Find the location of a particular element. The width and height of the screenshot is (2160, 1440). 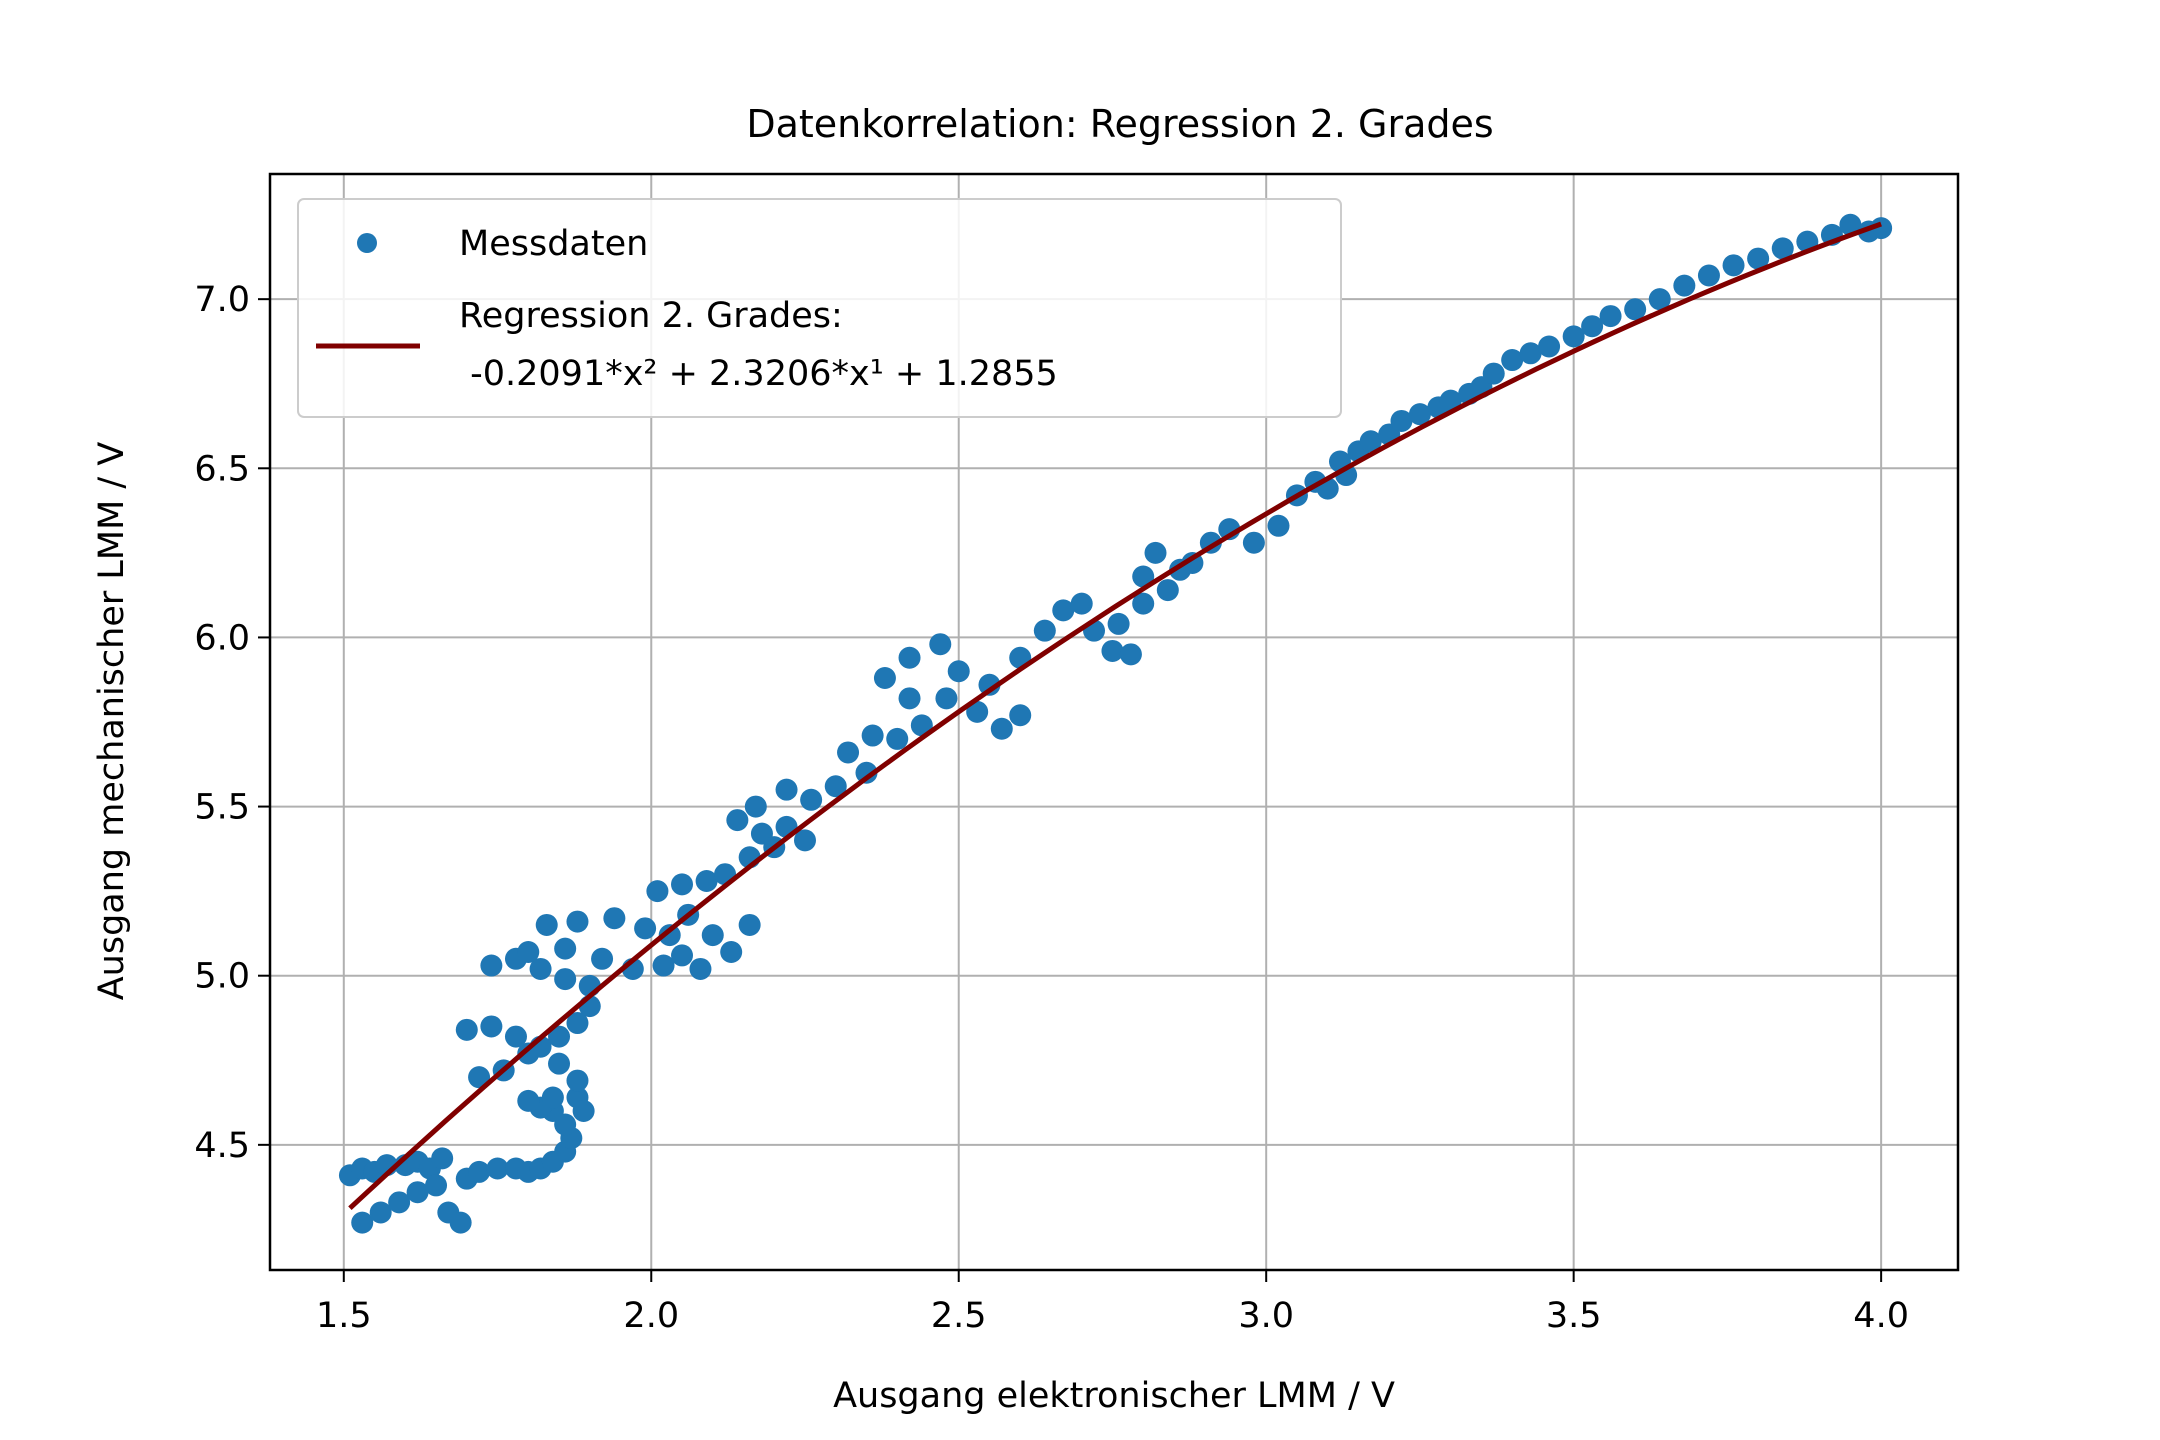

chart-title: Datenkorrelation: Regression 2. Grades is located at coordinates (1119, 124).